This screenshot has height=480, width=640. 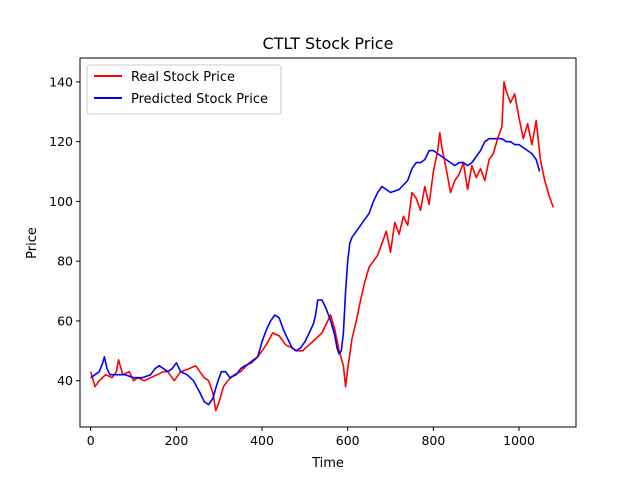 What do you see at coordinates (65, 261) in the screenshot?
I see `y-tick-label: 80` at bounding box center [65, 261].